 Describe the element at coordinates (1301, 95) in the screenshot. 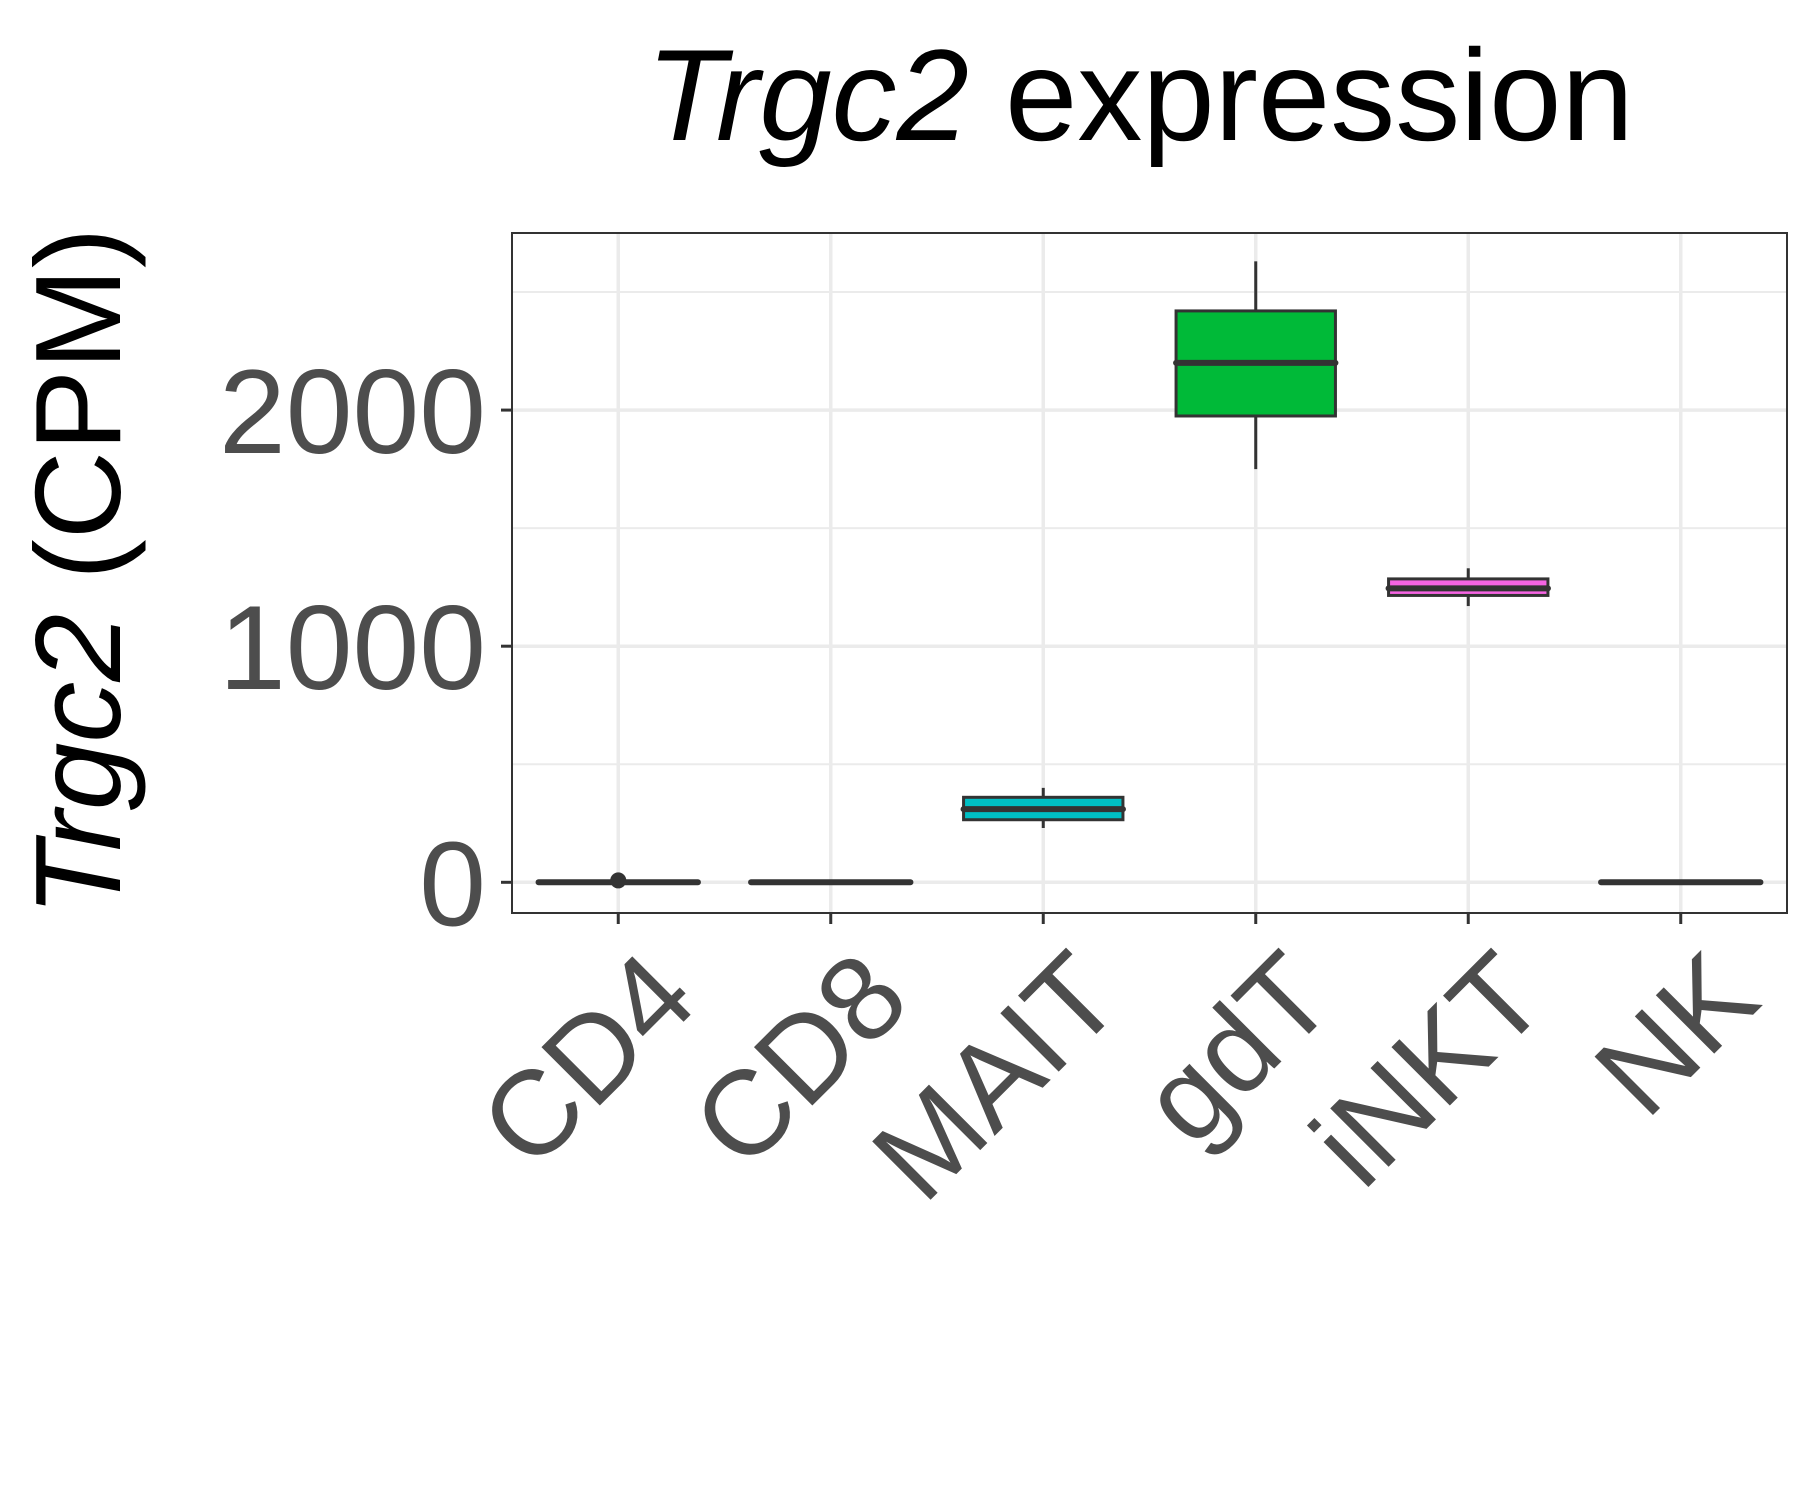

I see `chart-title-rest: expression` at that location.